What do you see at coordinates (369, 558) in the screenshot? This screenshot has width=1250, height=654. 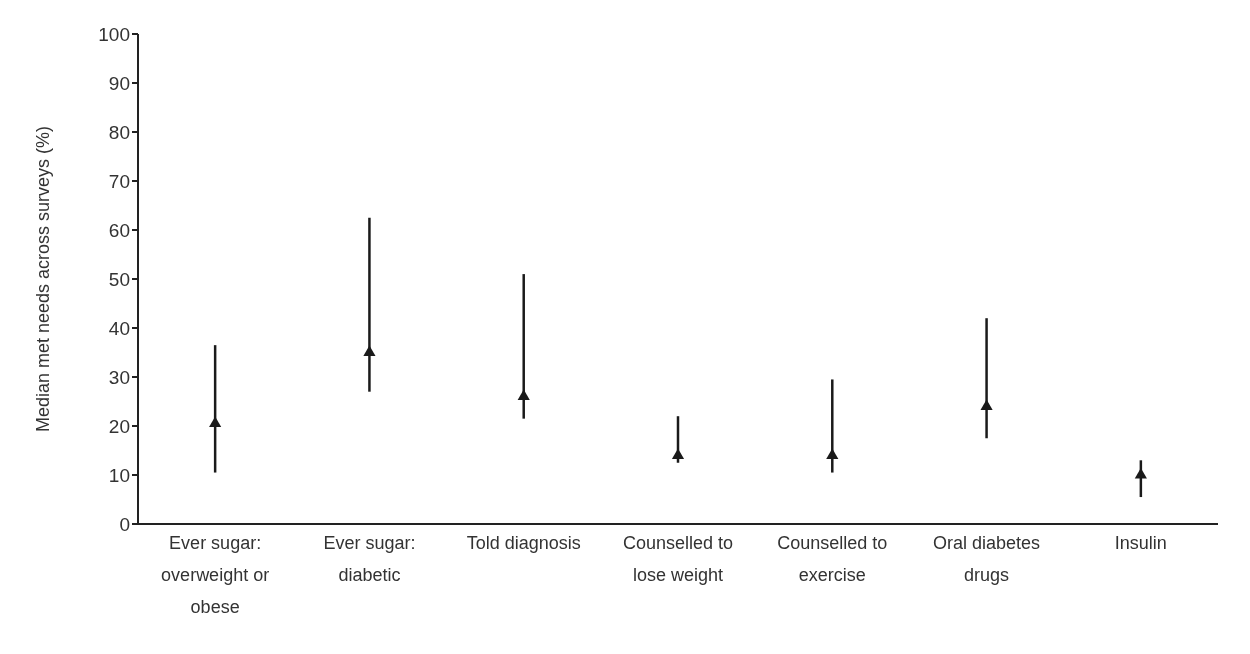 I see `x-tick-label: Ever sugar: diabetic` at bounding box center [369, 558].